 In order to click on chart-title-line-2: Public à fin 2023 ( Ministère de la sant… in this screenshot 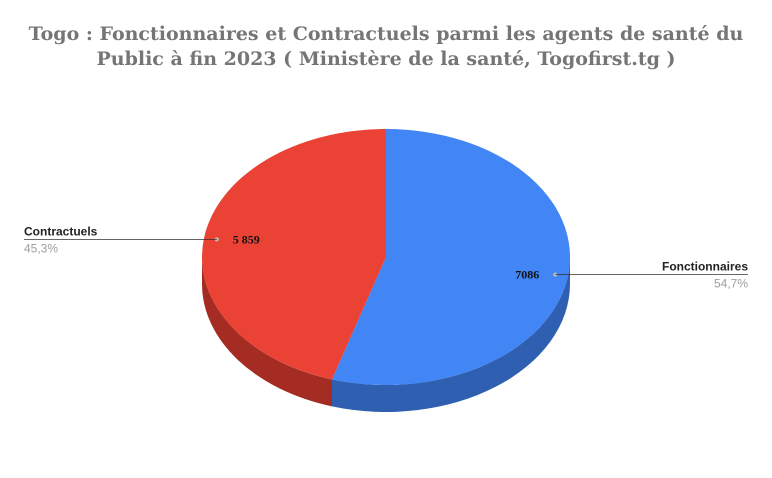, I will do `click(386, 59)`.